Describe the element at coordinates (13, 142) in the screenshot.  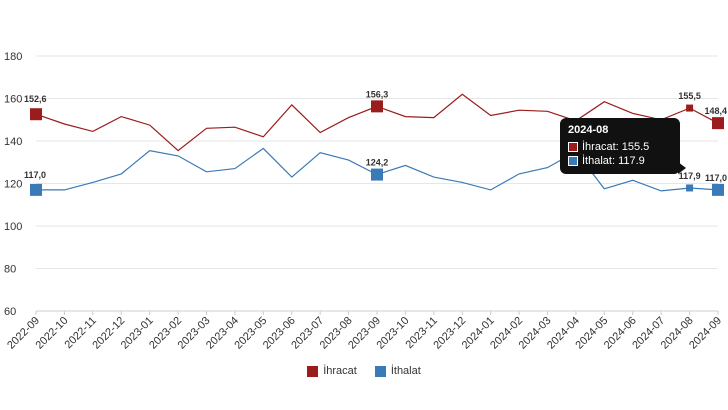
I see `y-tick-label-140: 140` at that location.